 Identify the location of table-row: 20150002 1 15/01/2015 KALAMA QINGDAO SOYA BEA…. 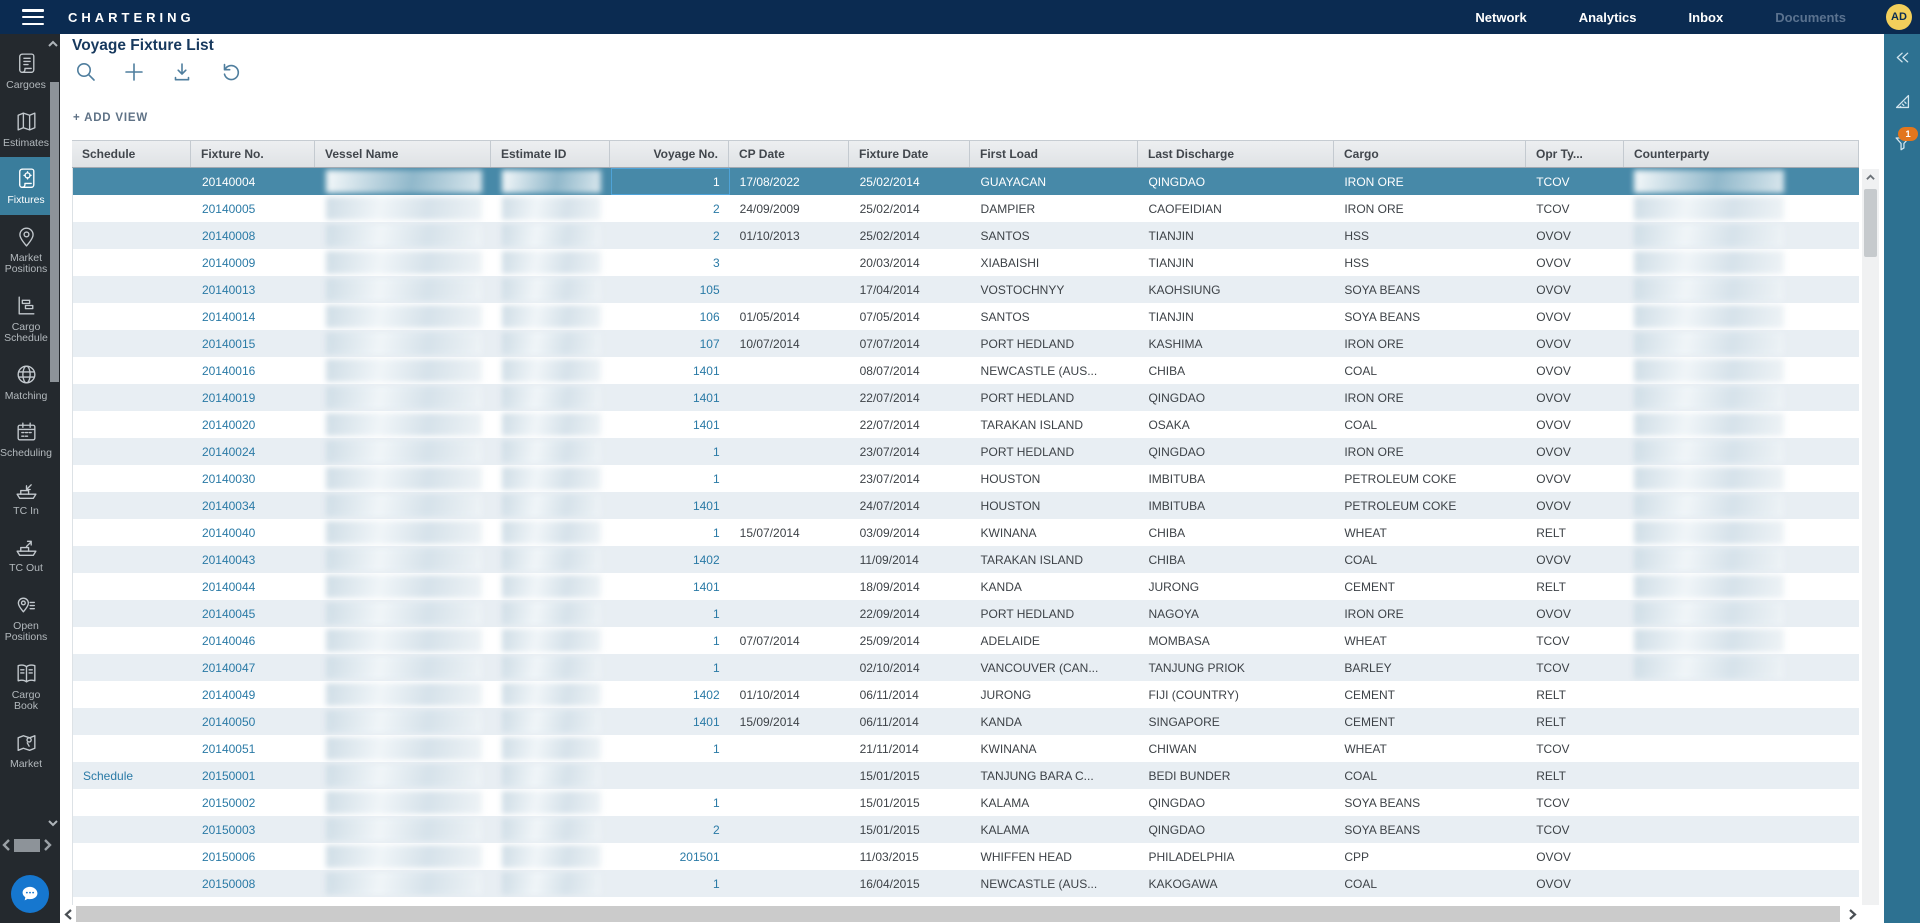
(966, 802).